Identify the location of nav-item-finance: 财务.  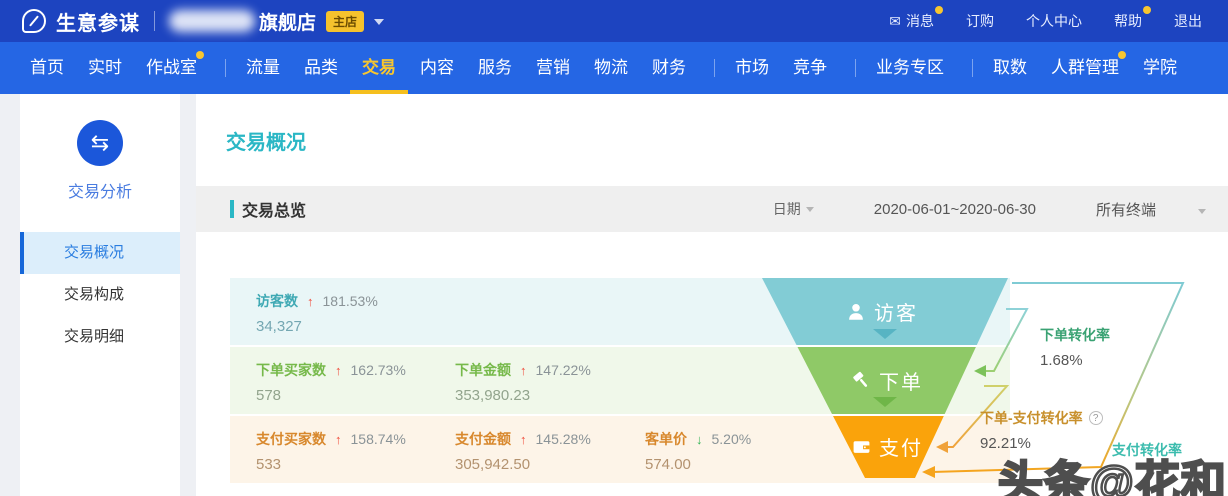
(669, 67).